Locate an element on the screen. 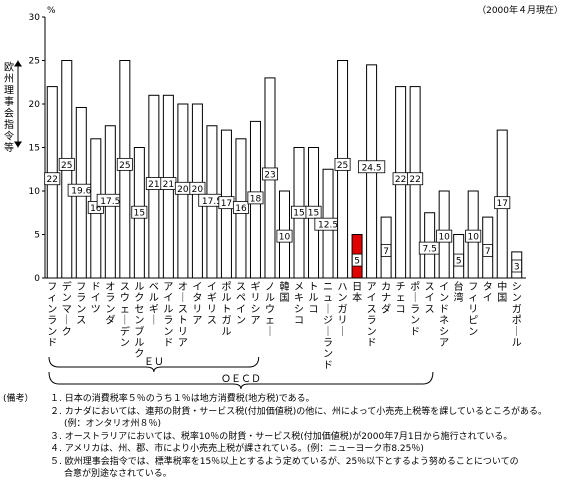 Image resolution: width=571 pixels, height=489 pixels. data-label: 3 is located at coordinates (517, 268).